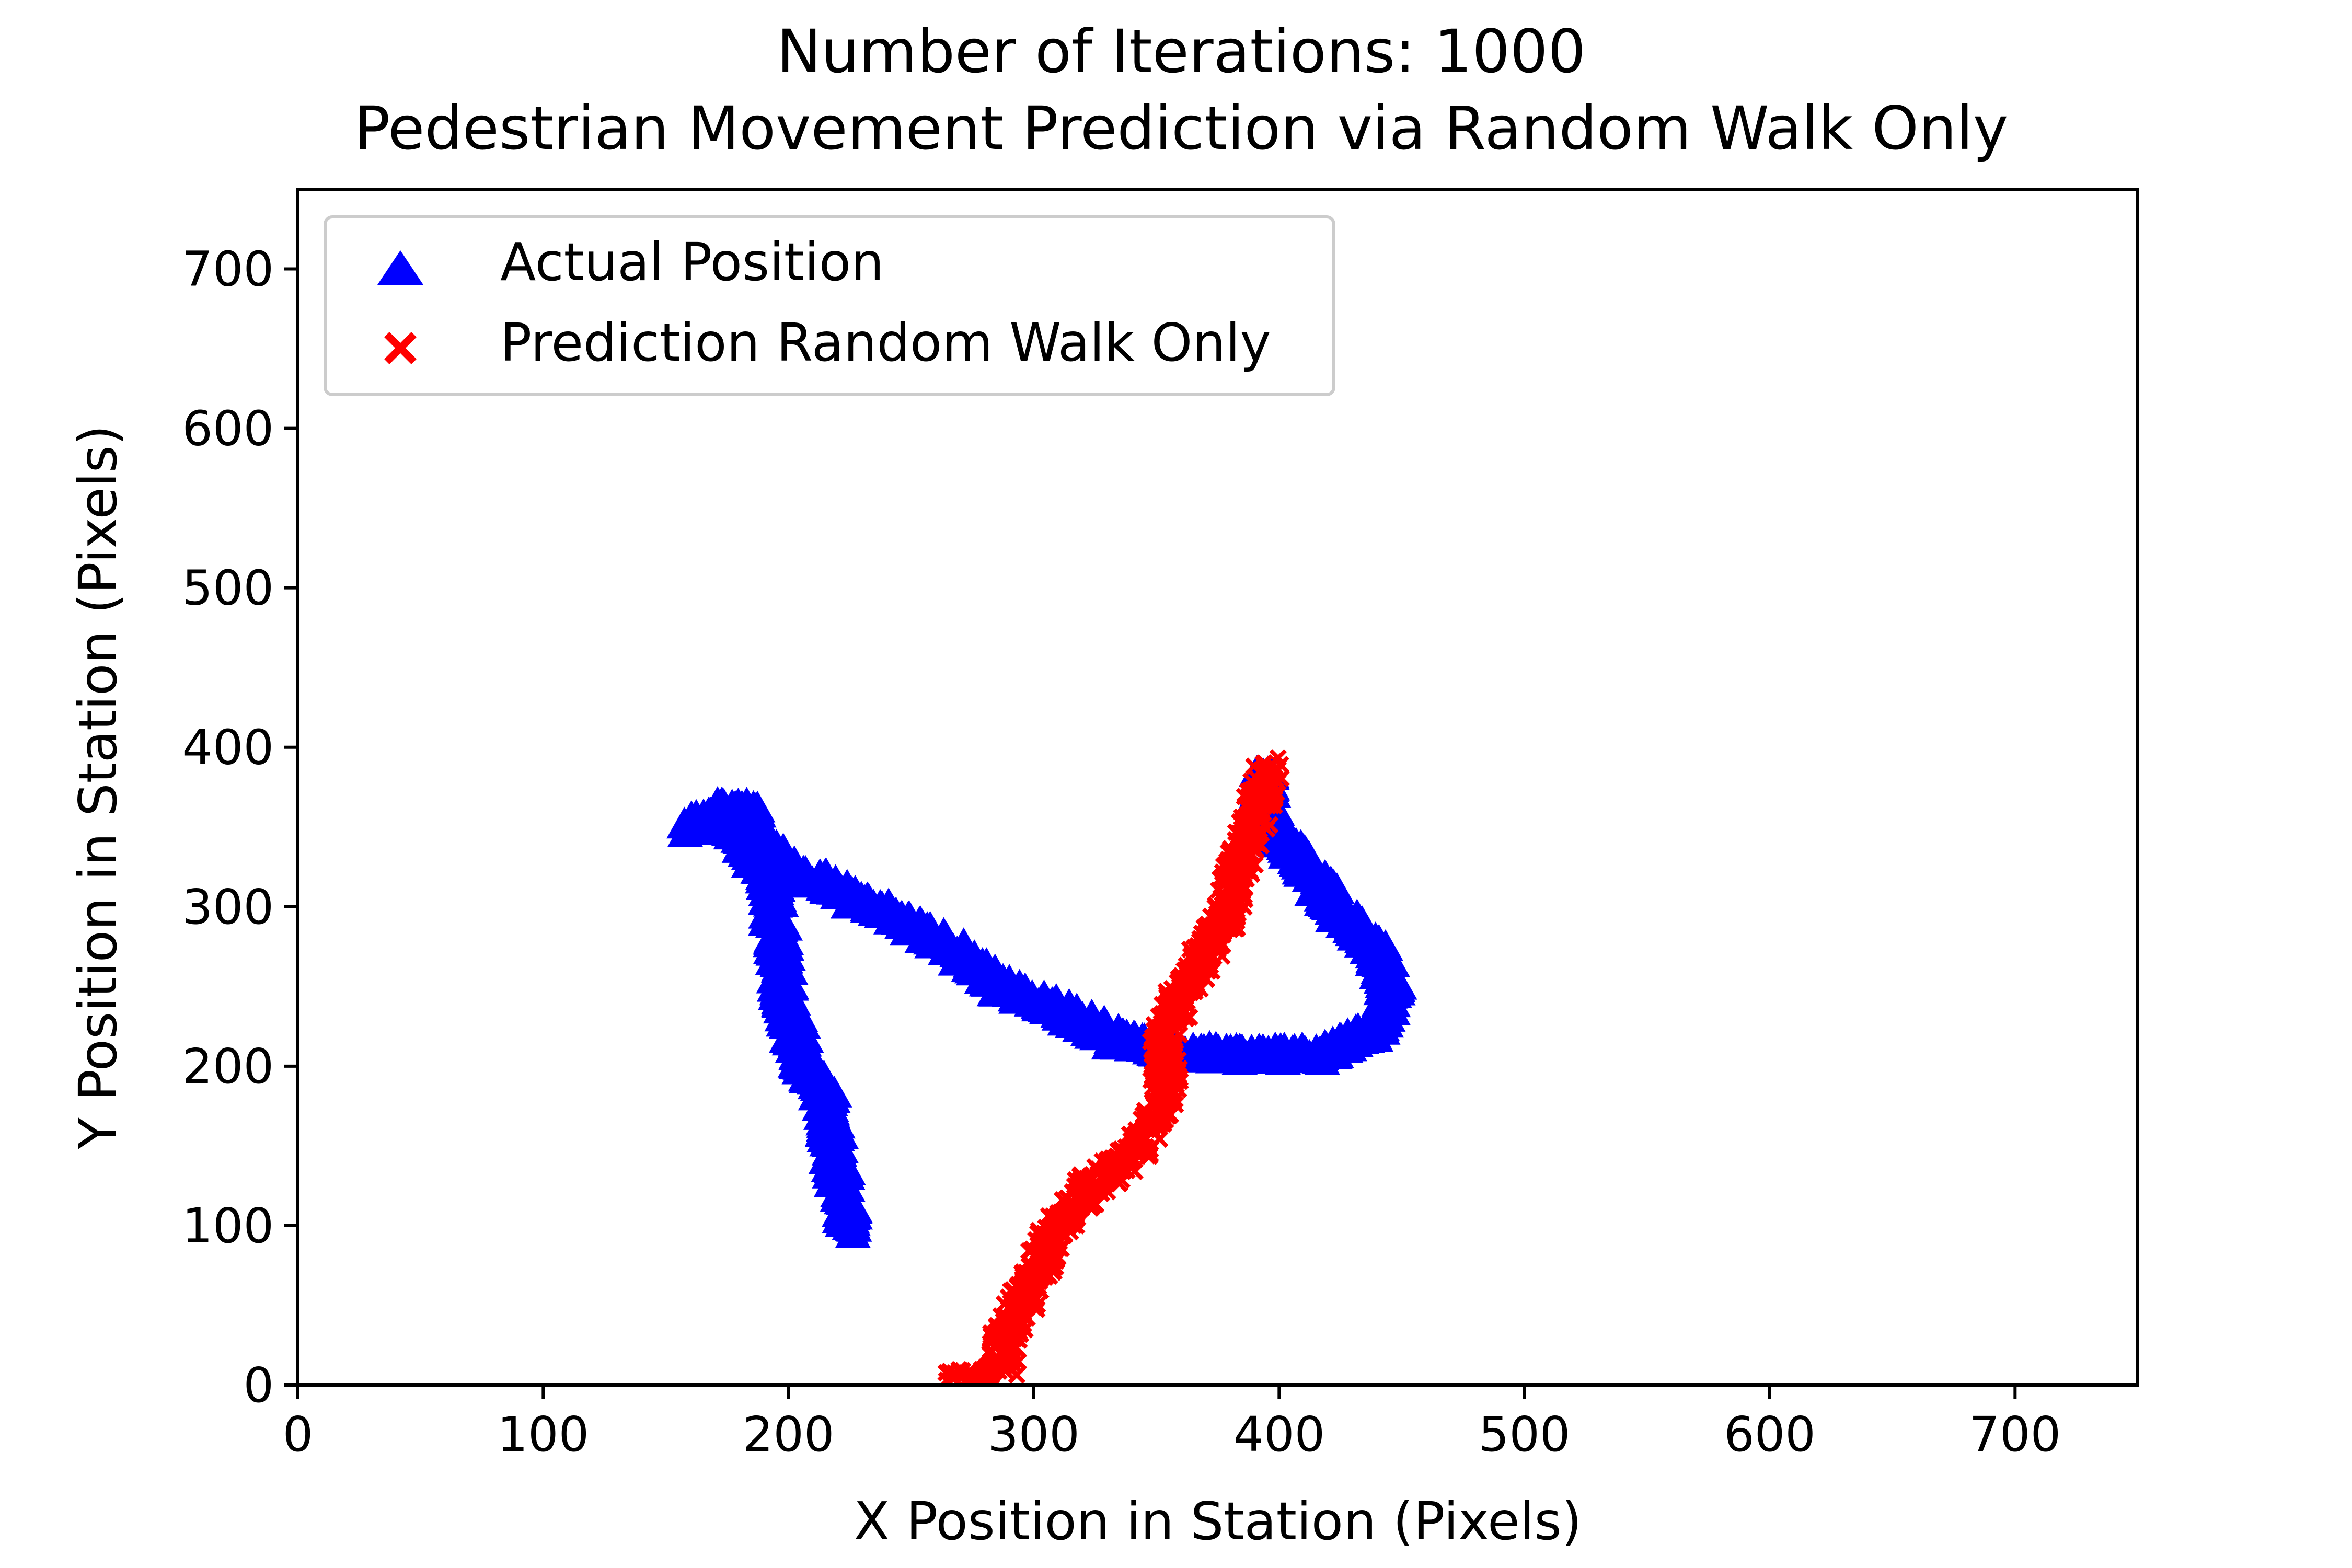  Describe the element at coordinates (1181, 51) in the screenshot. I see `chart-title-line-1: Number of Iterations: 1000` at that location.